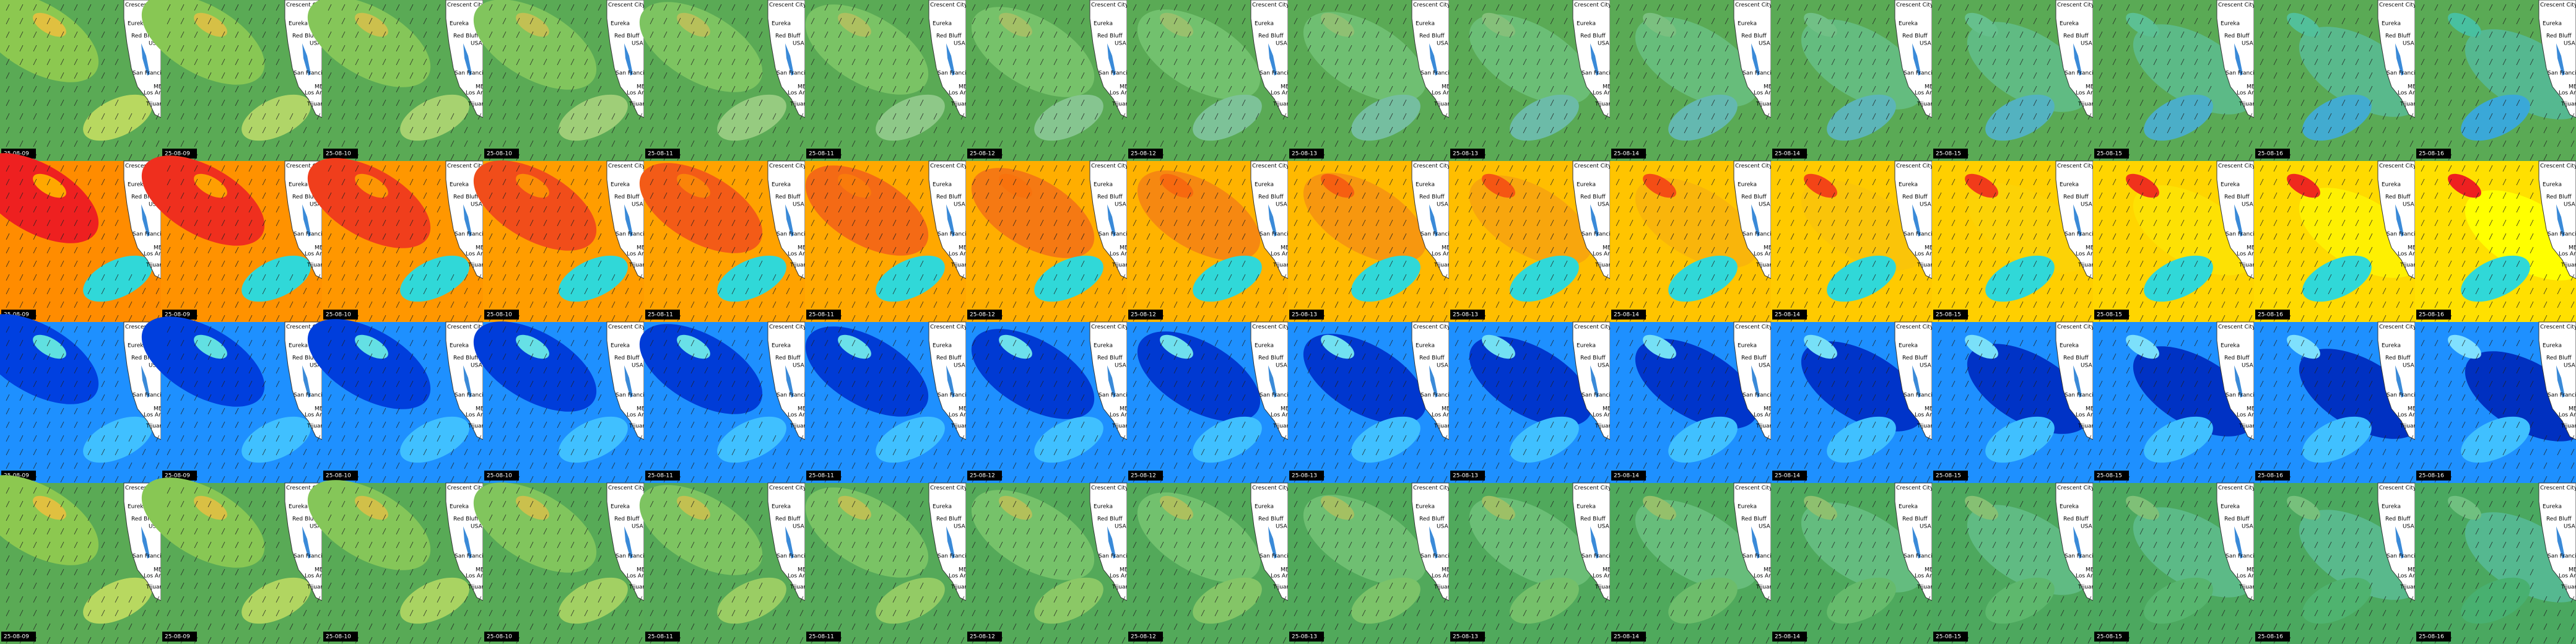 The image size is (2576, 644). I want to click on map-label: Red Bluff, so click(1271, 36).